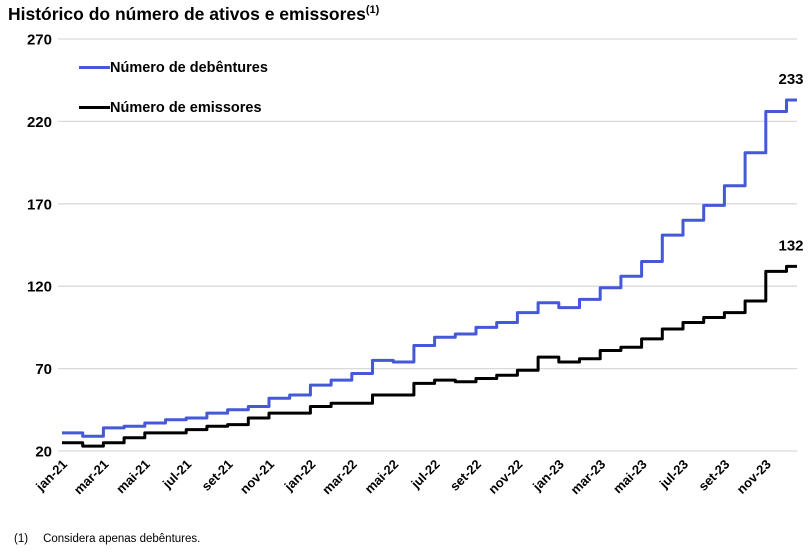 This screenshot has width=810, height=555. What do you see at coordinates (94, 67) in the screenshot?
I see `debentures-line-swatch` at bounding box center [94, 67].